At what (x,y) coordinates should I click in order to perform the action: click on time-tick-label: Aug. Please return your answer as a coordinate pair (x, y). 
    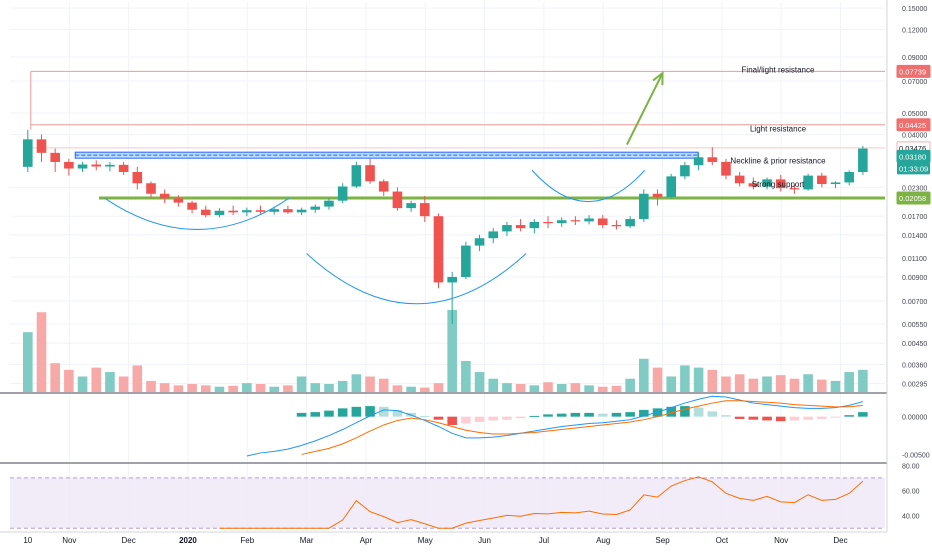
    Looking at the image, I should click on (603, 540).